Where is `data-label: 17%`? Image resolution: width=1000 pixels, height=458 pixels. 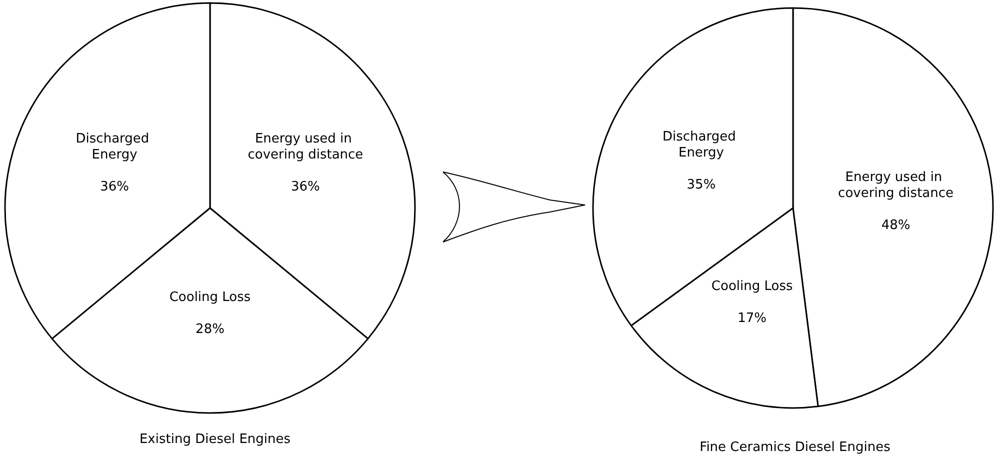
data-label: 17% is located at coordinates (752, 318).